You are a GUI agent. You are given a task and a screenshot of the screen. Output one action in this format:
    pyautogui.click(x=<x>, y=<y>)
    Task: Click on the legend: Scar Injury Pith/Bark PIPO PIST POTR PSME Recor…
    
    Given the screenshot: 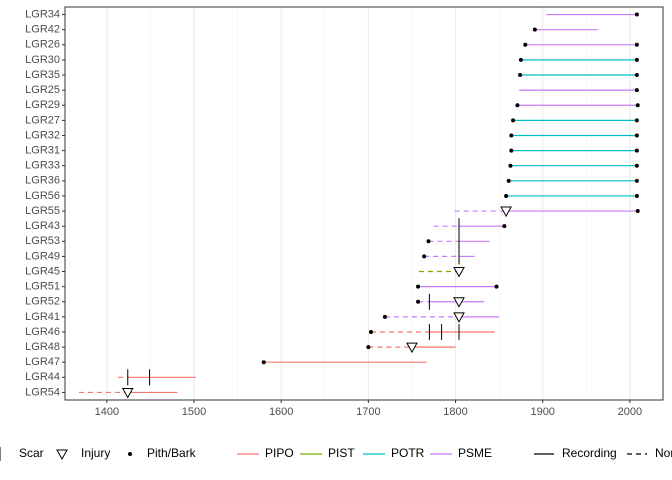 What is the action you would take?
    pyautogui.click(x=336, y=453)
    